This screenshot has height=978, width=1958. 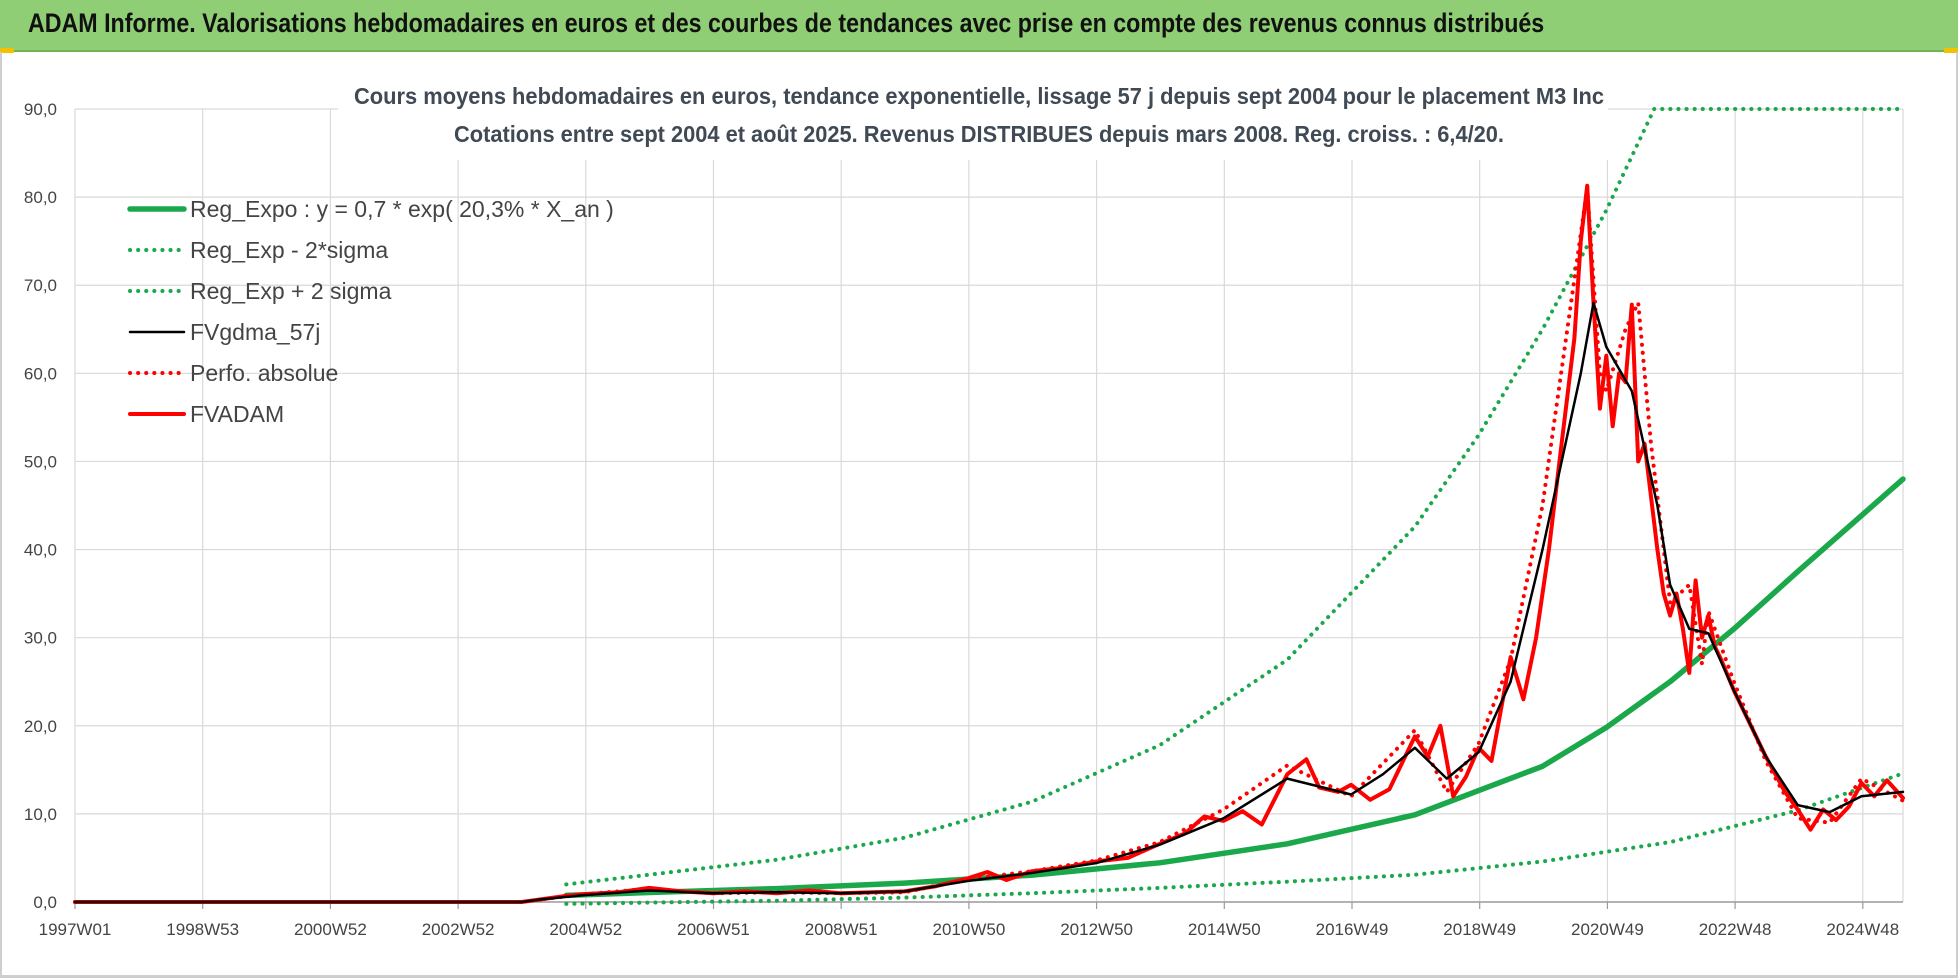 What do you see at coordinates (40, 373) in the screenshot?
I see `y-tick-label: 60,0` at bounding box center [40, 373].